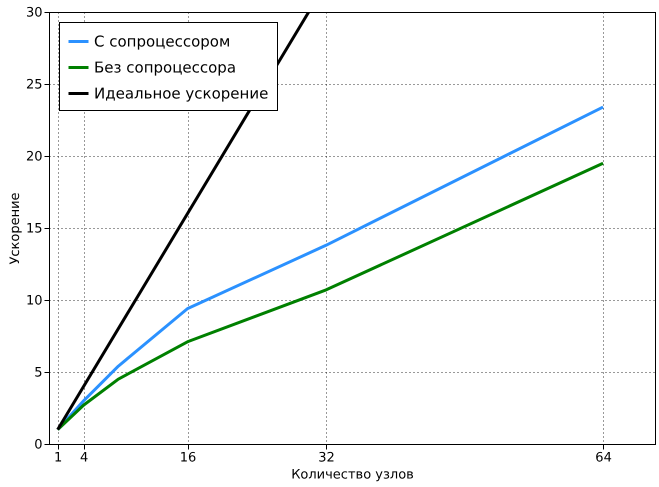 The height and width of the screenshot is (487, 659). Describe the element at coordinates (34, 301) in the screenshot. I see `y-tick-label: 10` at that location.